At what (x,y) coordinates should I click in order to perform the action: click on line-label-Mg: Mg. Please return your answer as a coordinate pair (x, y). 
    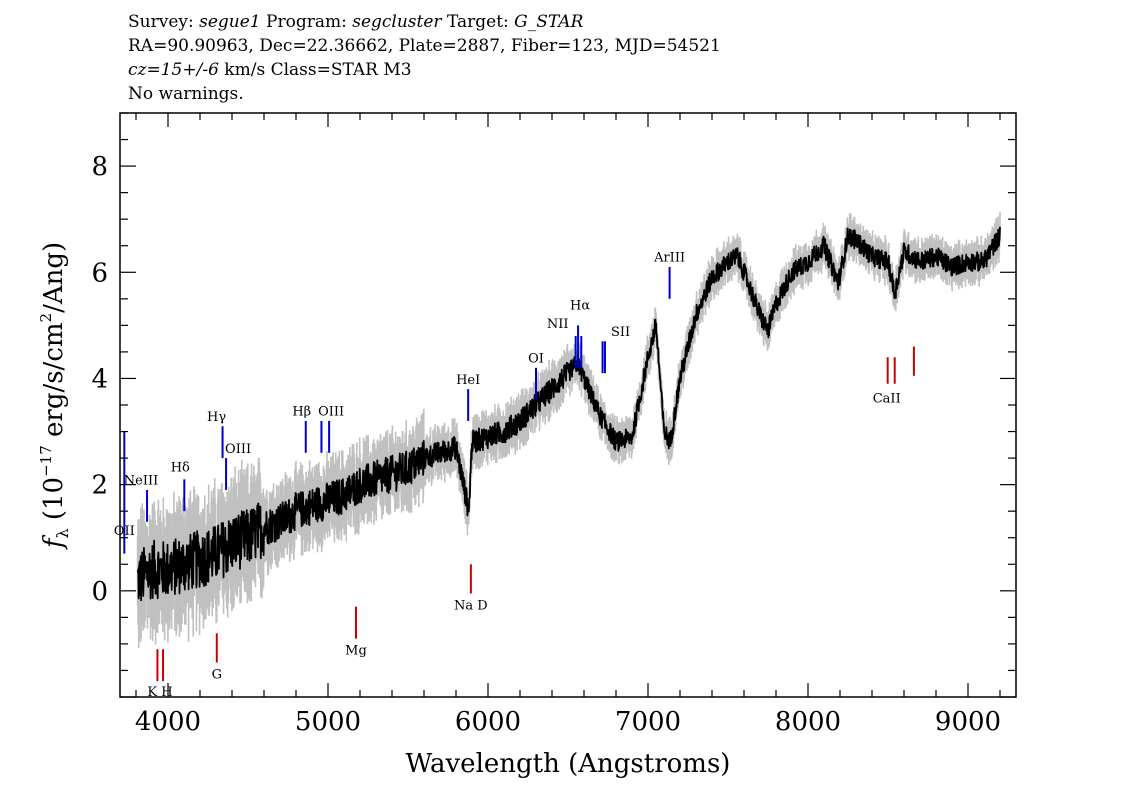
    Looking at the image, I should click on (356, 651).